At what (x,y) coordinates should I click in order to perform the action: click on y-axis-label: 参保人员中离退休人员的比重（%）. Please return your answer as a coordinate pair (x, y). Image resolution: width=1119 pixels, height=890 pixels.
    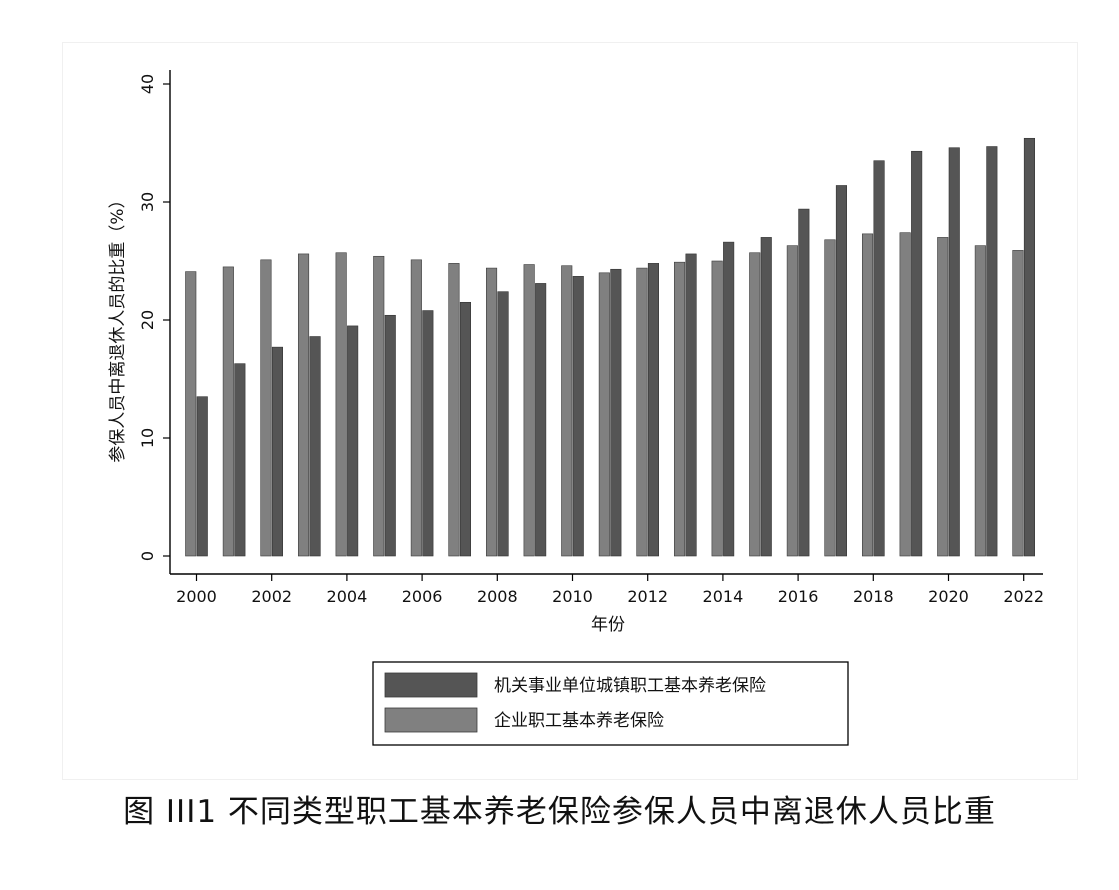
    Looking at the image, I should click on (118, 326).